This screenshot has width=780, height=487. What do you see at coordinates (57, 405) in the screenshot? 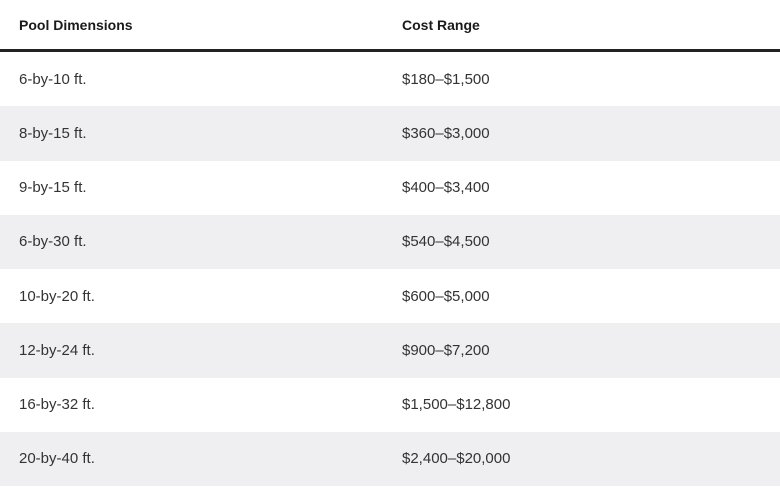
I see `pool-dimension-cell: 16-by-32 ft.` at bounding box center [57, 405].